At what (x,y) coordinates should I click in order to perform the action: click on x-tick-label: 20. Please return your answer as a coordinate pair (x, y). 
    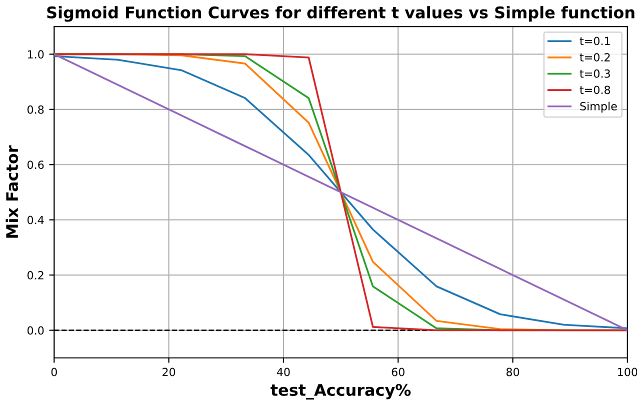
    Looking at the image, I should click on (169, 372).